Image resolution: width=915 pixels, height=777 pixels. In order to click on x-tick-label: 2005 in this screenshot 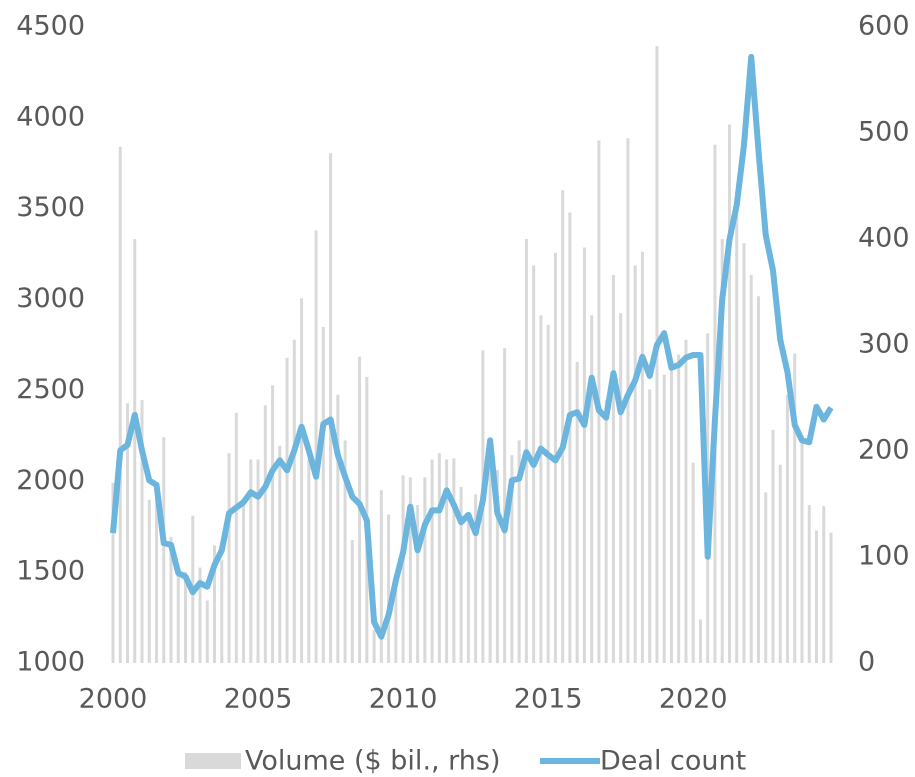, I will do `click(258, 699)`.